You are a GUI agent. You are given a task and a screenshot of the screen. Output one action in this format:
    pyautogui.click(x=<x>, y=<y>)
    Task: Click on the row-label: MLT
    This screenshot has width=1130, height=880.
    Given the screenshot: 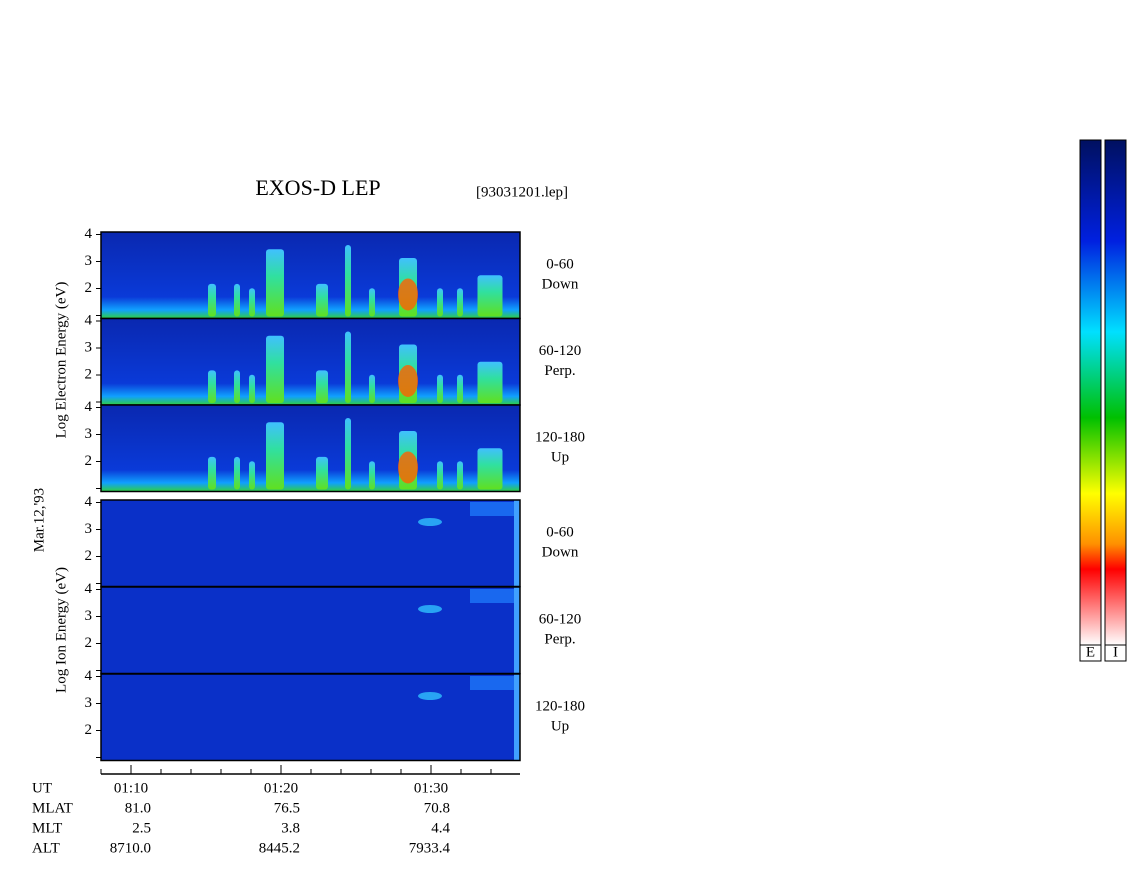 What is the action you would take?
    pyautogui.click(x=47, y=828)
    